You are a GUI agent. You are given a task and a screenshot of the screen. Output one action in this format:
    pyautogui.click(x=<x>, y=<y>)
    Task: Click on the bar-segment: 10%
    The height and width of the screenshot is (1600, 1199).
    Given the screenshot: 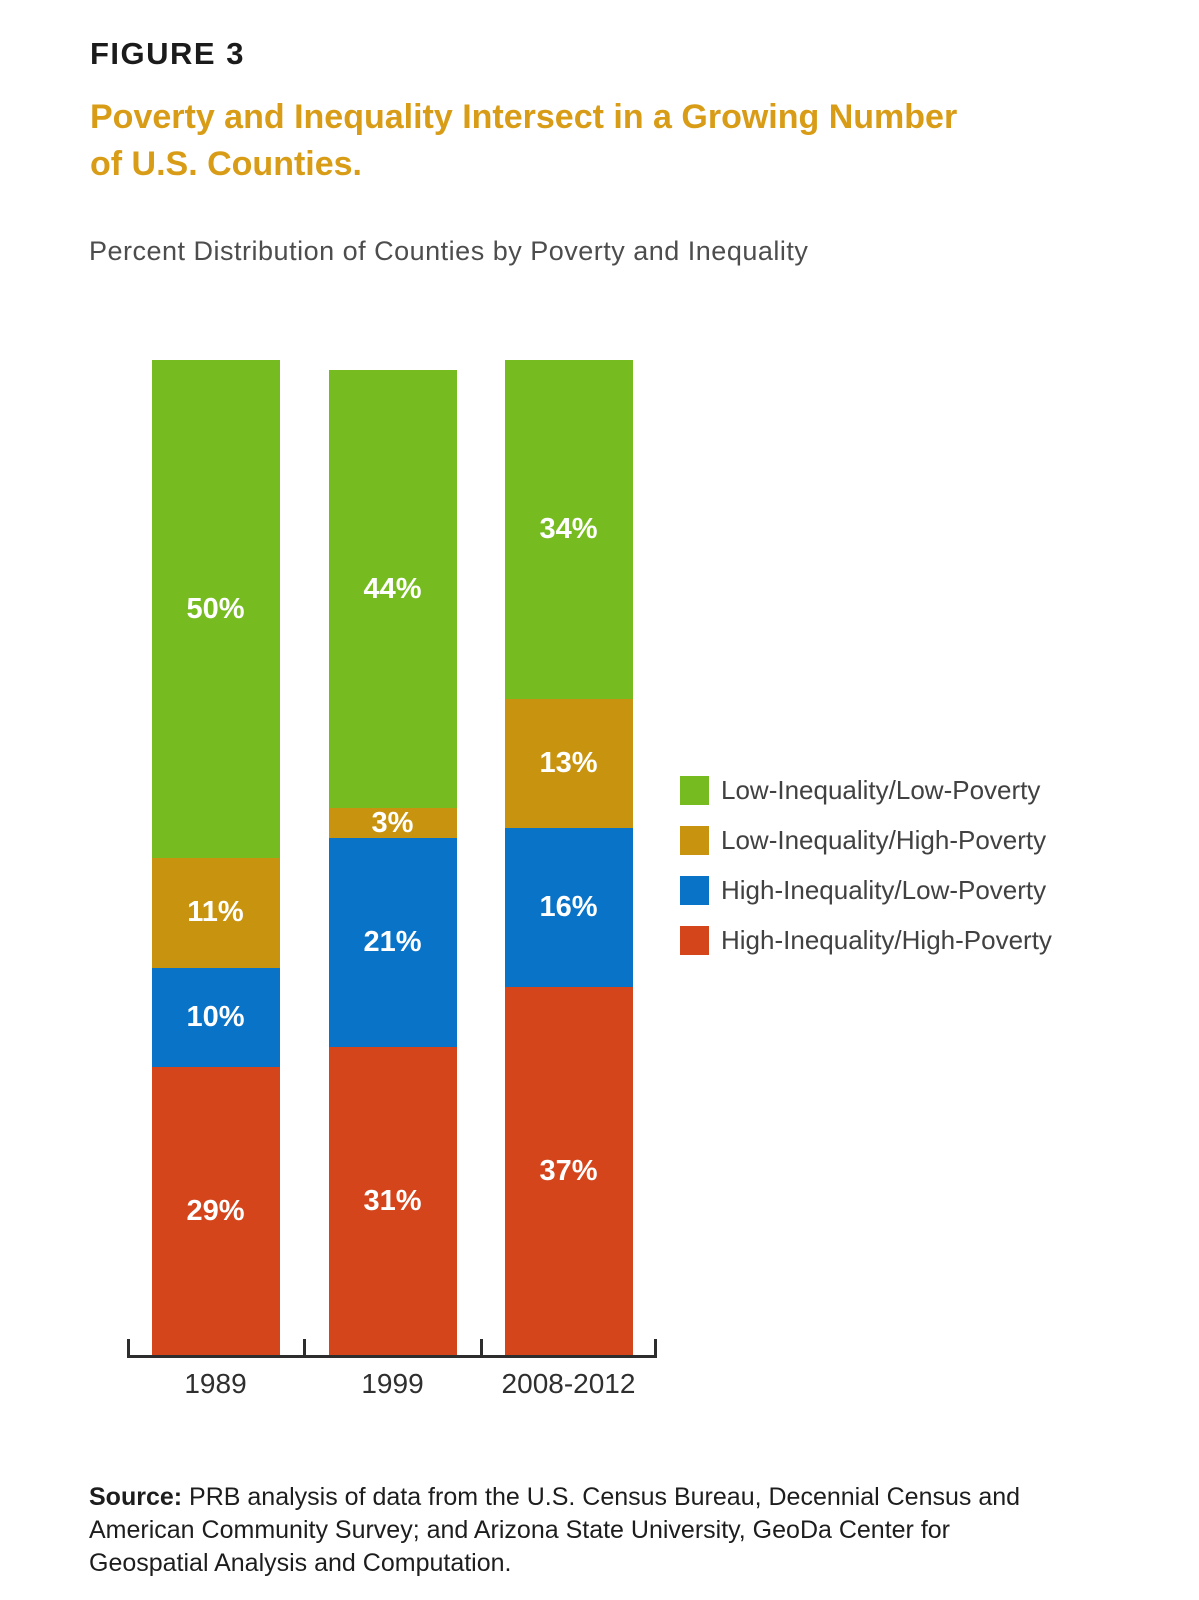 What is the action you would take?
    pyautogui.click(x=215, y=1017)
    